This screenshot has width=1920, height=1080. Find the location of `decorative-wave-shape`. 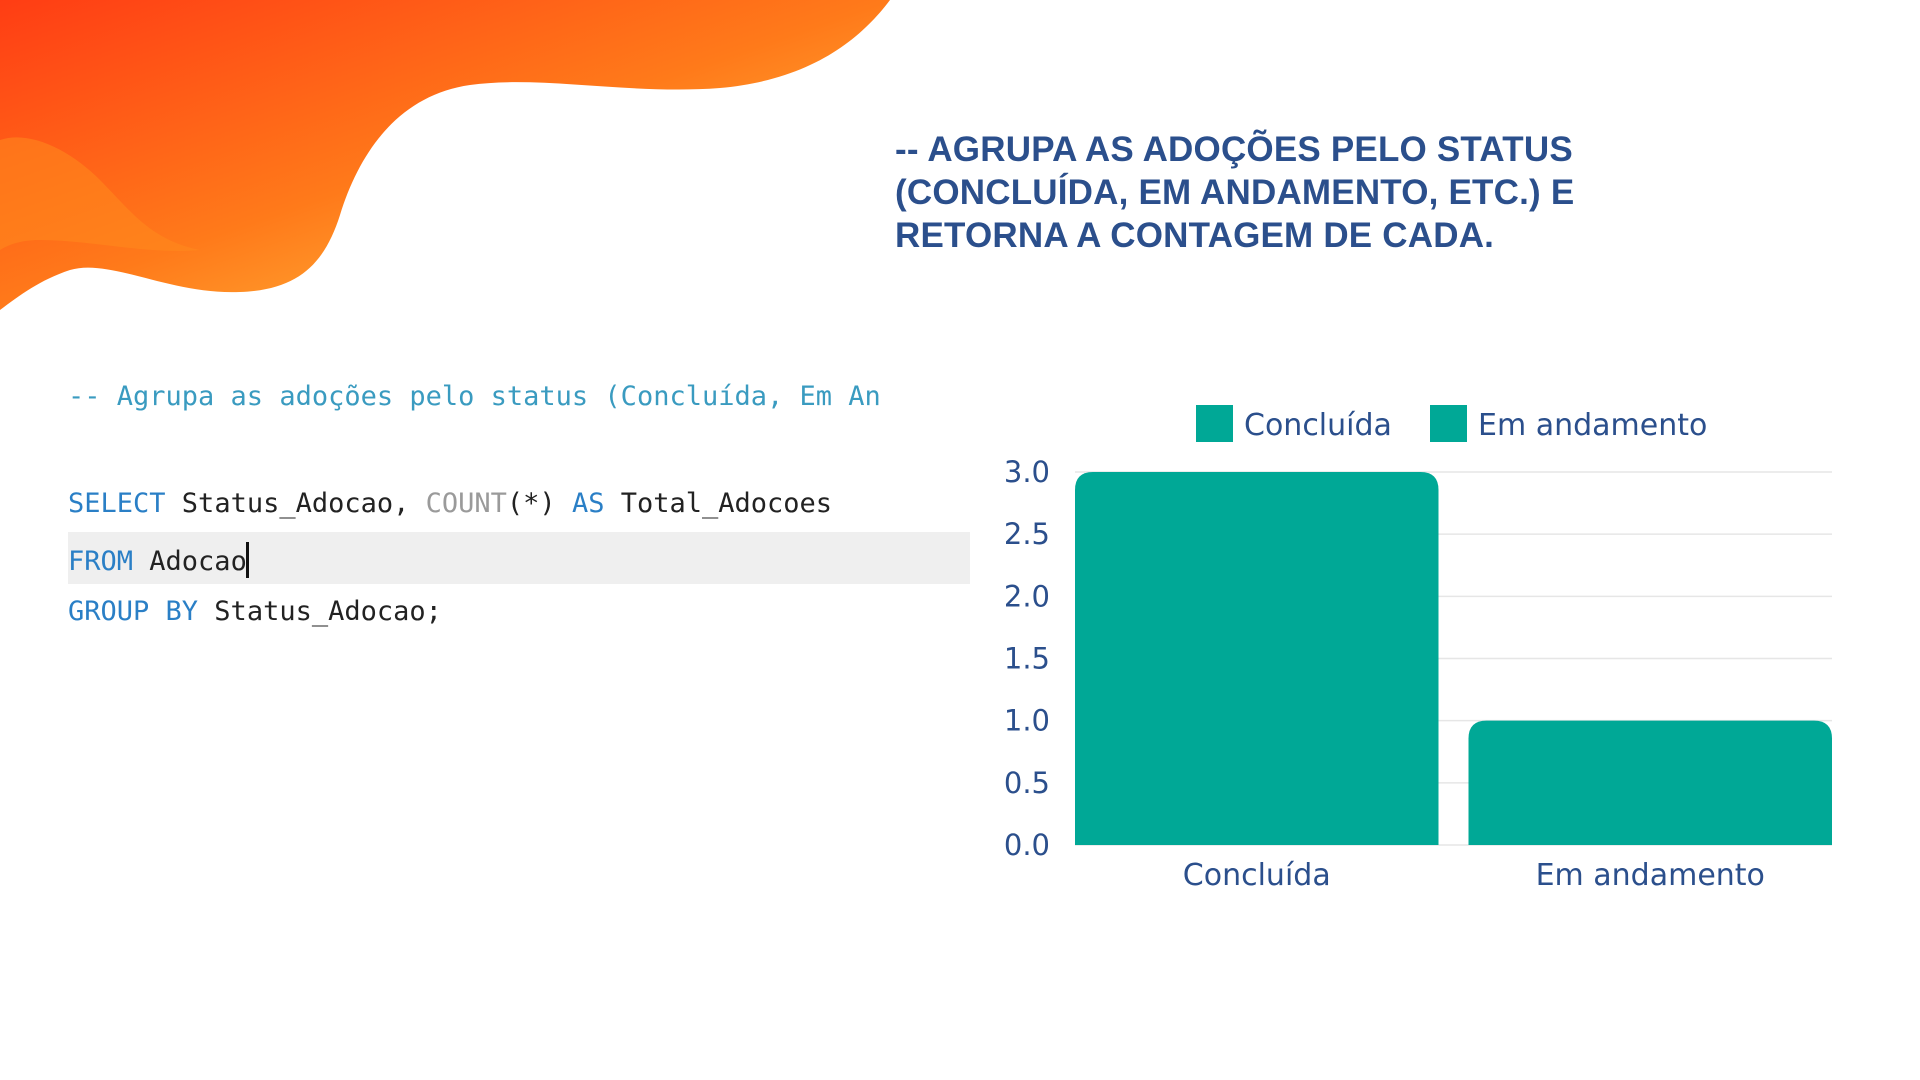

decorative-wave-shape is located at coordinates (445, 155).